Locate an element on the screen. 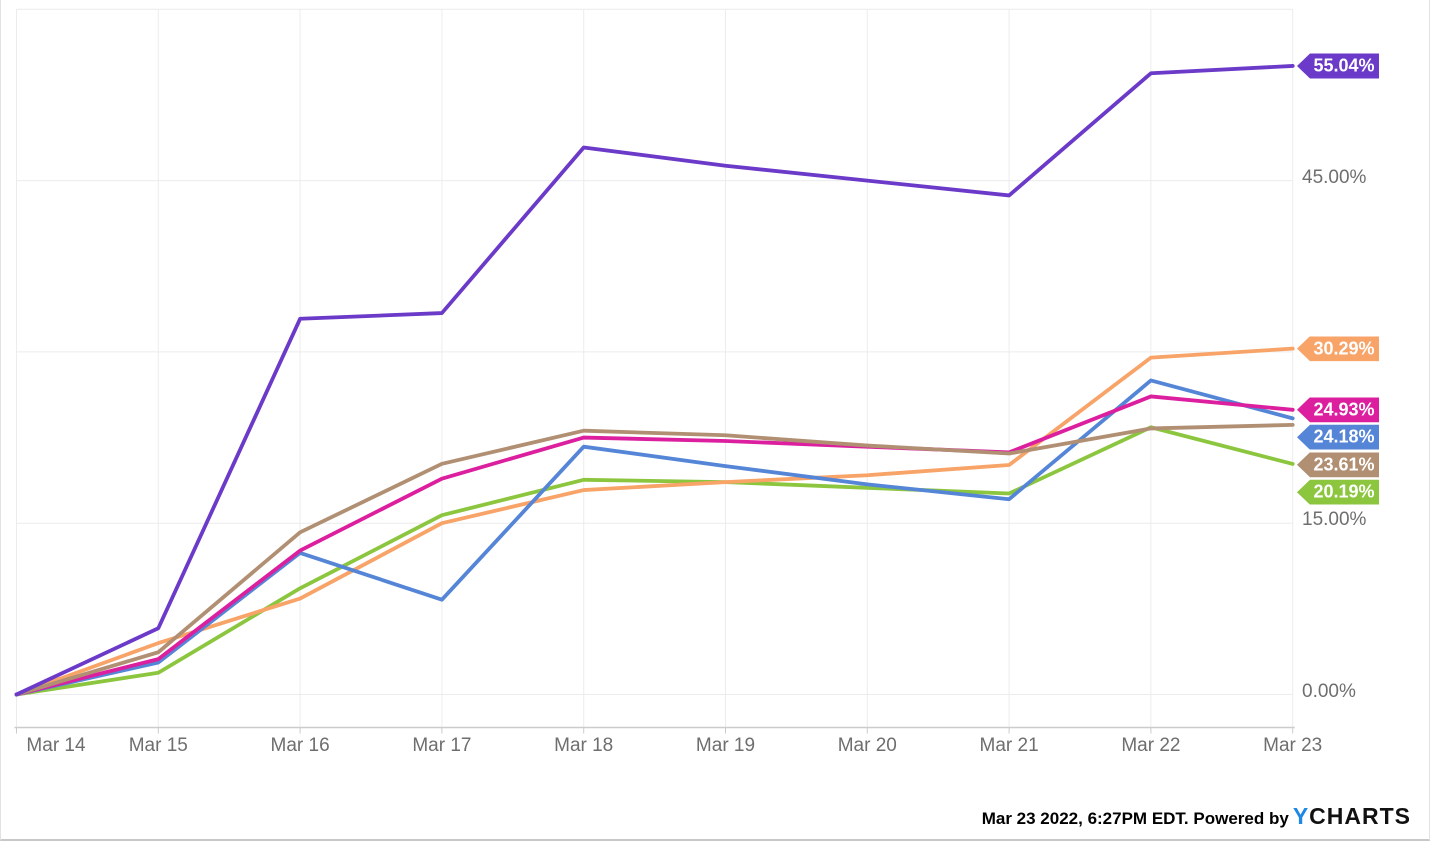  y-tick-label: 0.00% is located at coordinates (1329, 691).